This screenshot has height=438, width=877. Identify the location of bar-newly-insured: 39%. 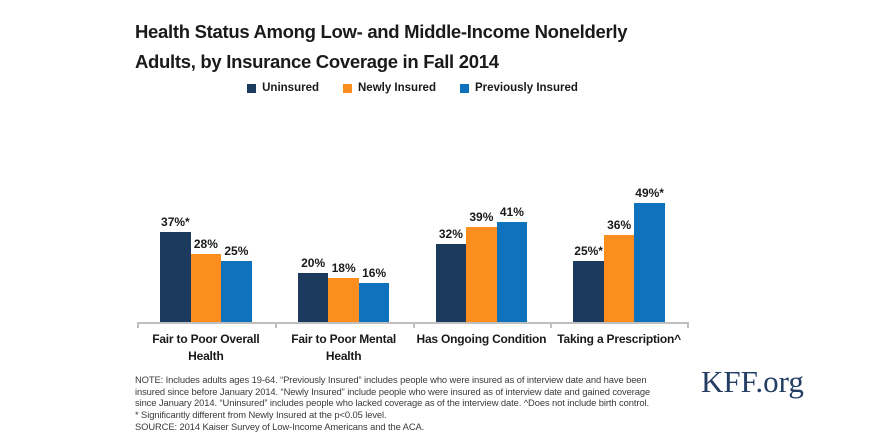
(481, 266).